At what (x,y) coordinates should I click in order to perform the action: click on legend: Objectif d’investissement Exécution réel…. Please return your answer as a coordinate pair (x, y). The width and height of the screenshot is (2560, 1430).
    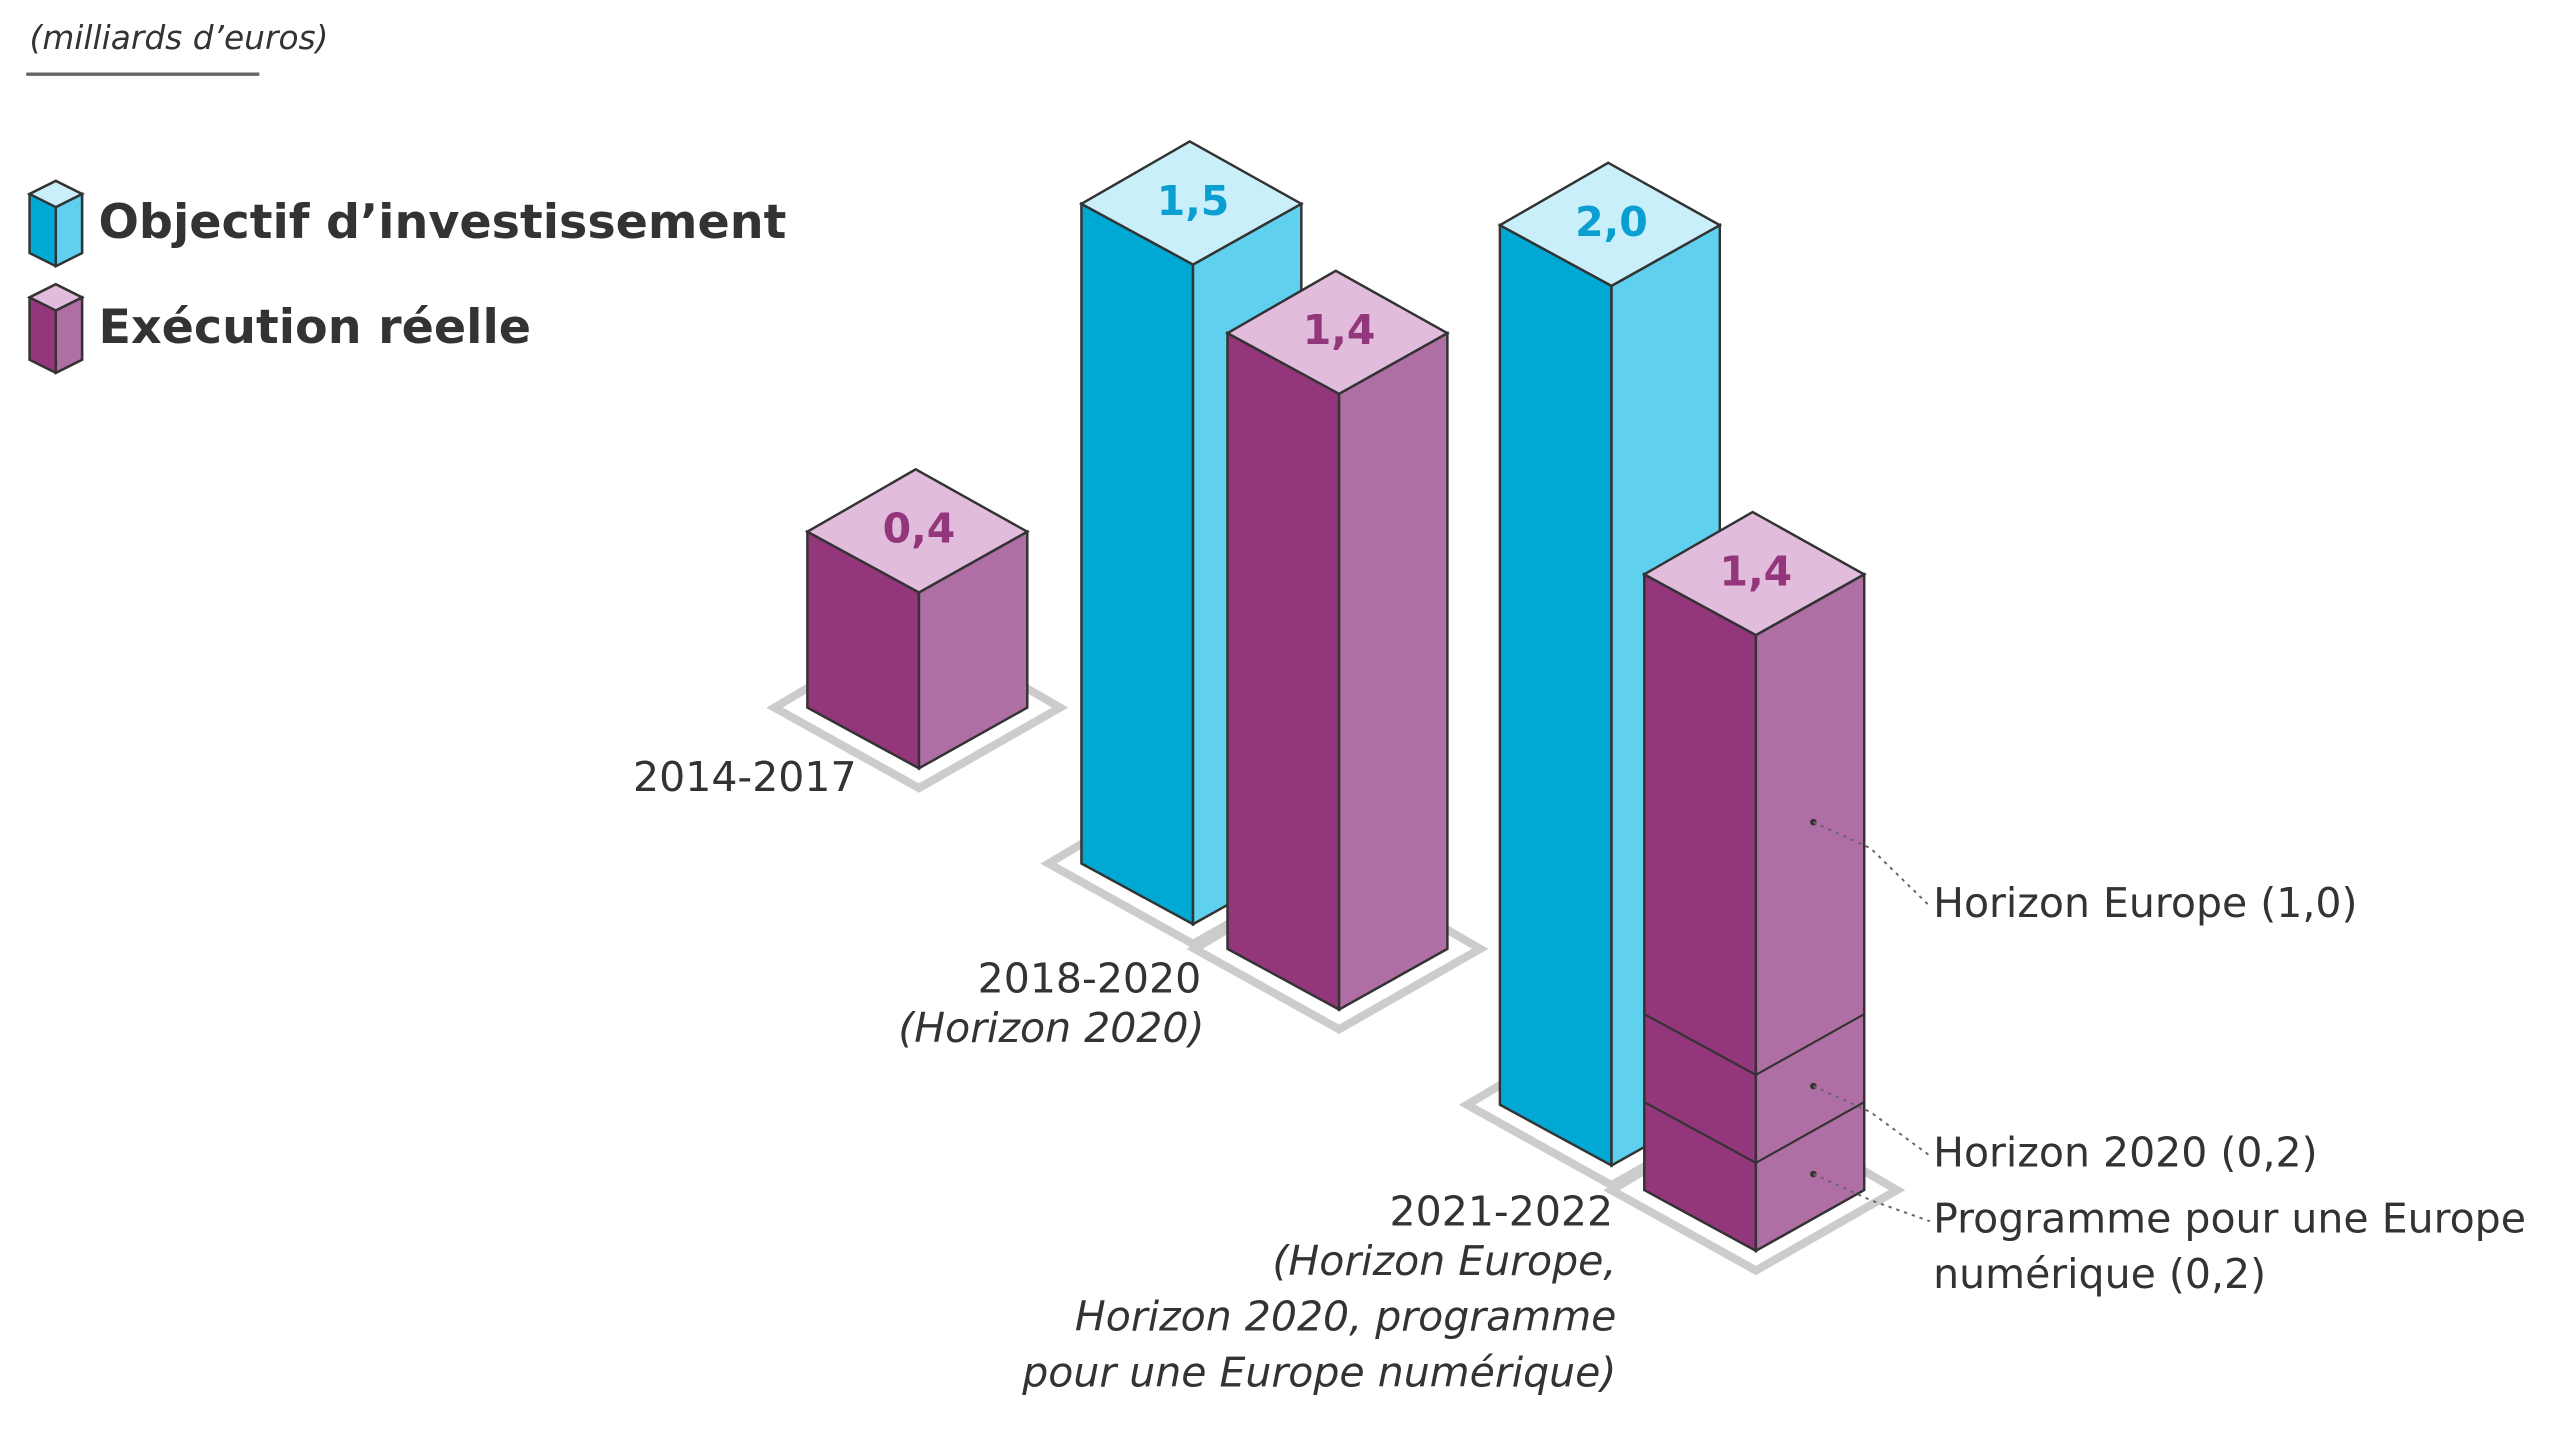
    Looking at the image, I should click on (406, 277).